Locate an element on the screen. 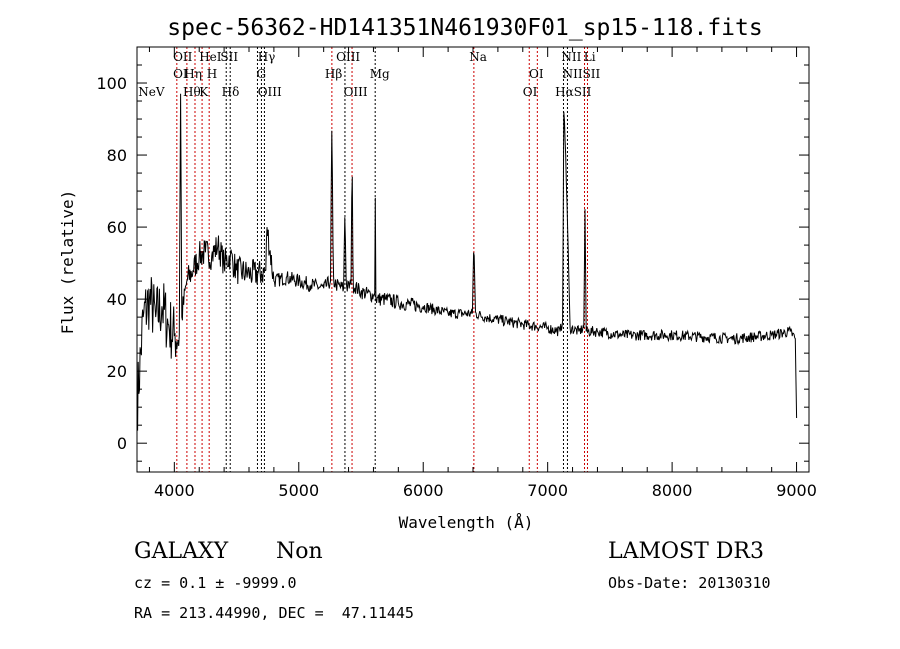 The image size is (900, 649). x-tick-label: 5000 is located at coordinates (298, 490).